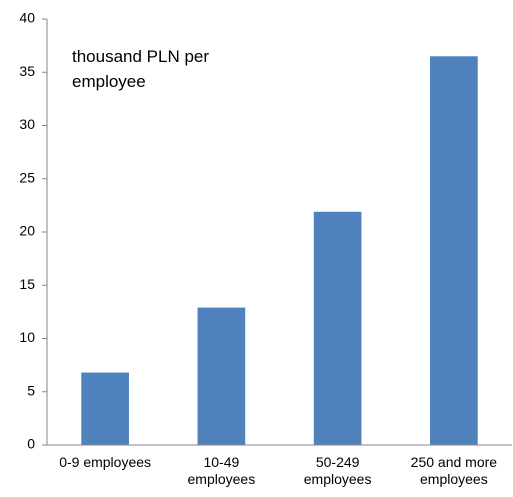  What do you see at coordinates (27, 337) in the screenshot?
I see `y-tick-label: 10` at bounding box center [27, 337].